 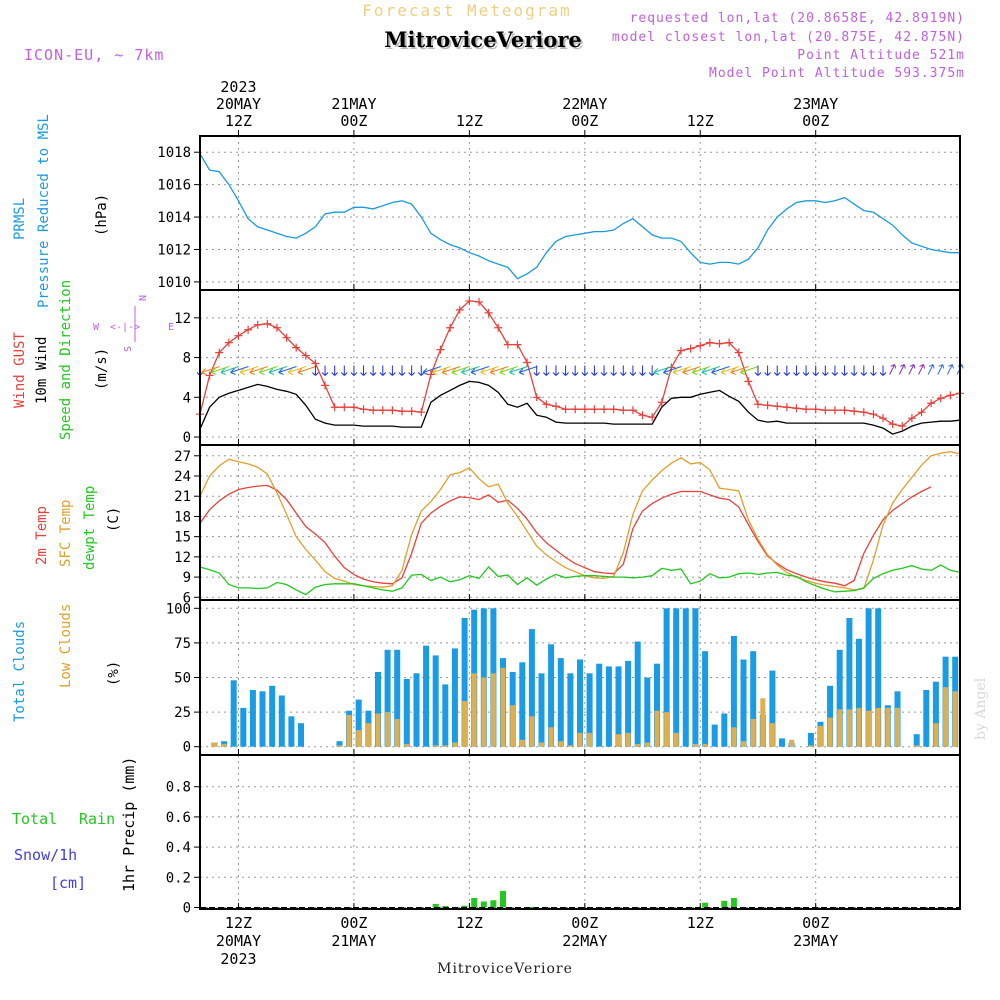 I want to click on compass-north: N, so click(x=141, y=298).